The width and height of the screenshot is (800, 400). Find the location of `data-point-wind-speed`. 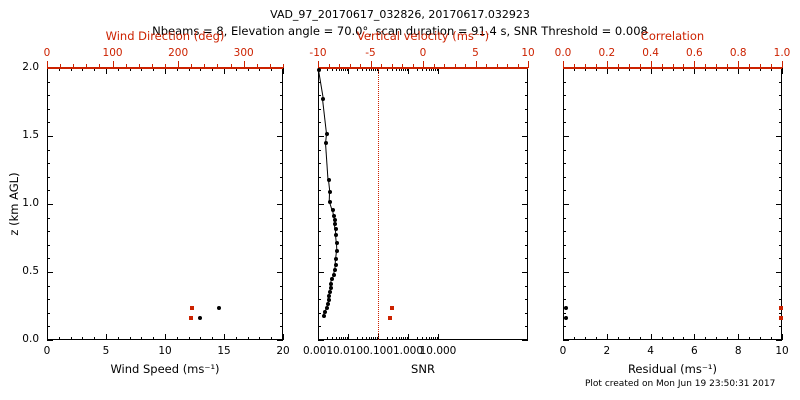

data-point-wind-speed is located at coordinates (200, 318).